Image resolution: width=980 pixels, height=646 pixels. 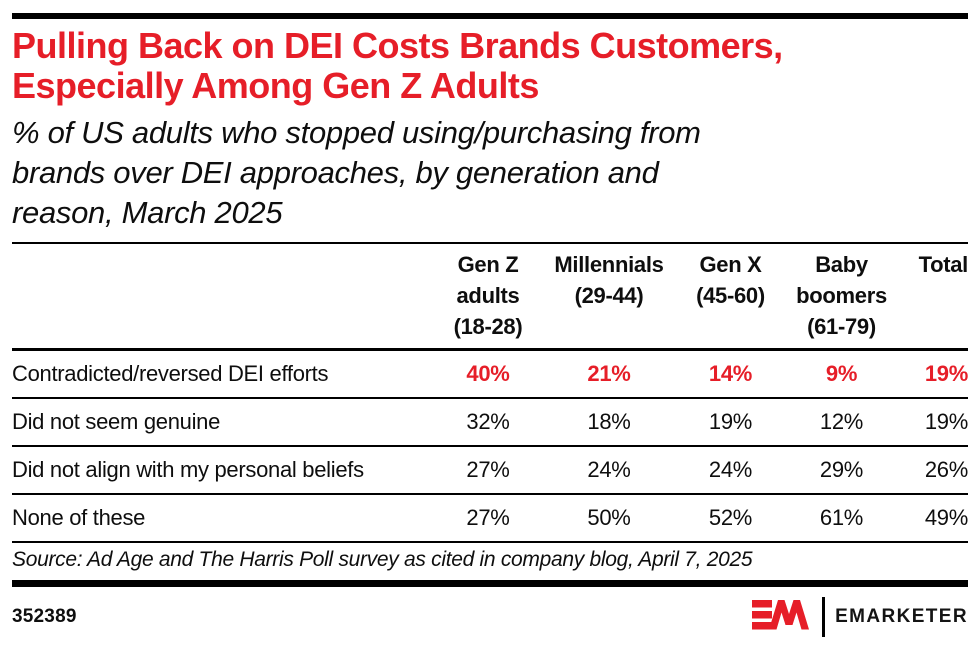 I want to click on cell-value: 40%, so click(x=488, y=373).